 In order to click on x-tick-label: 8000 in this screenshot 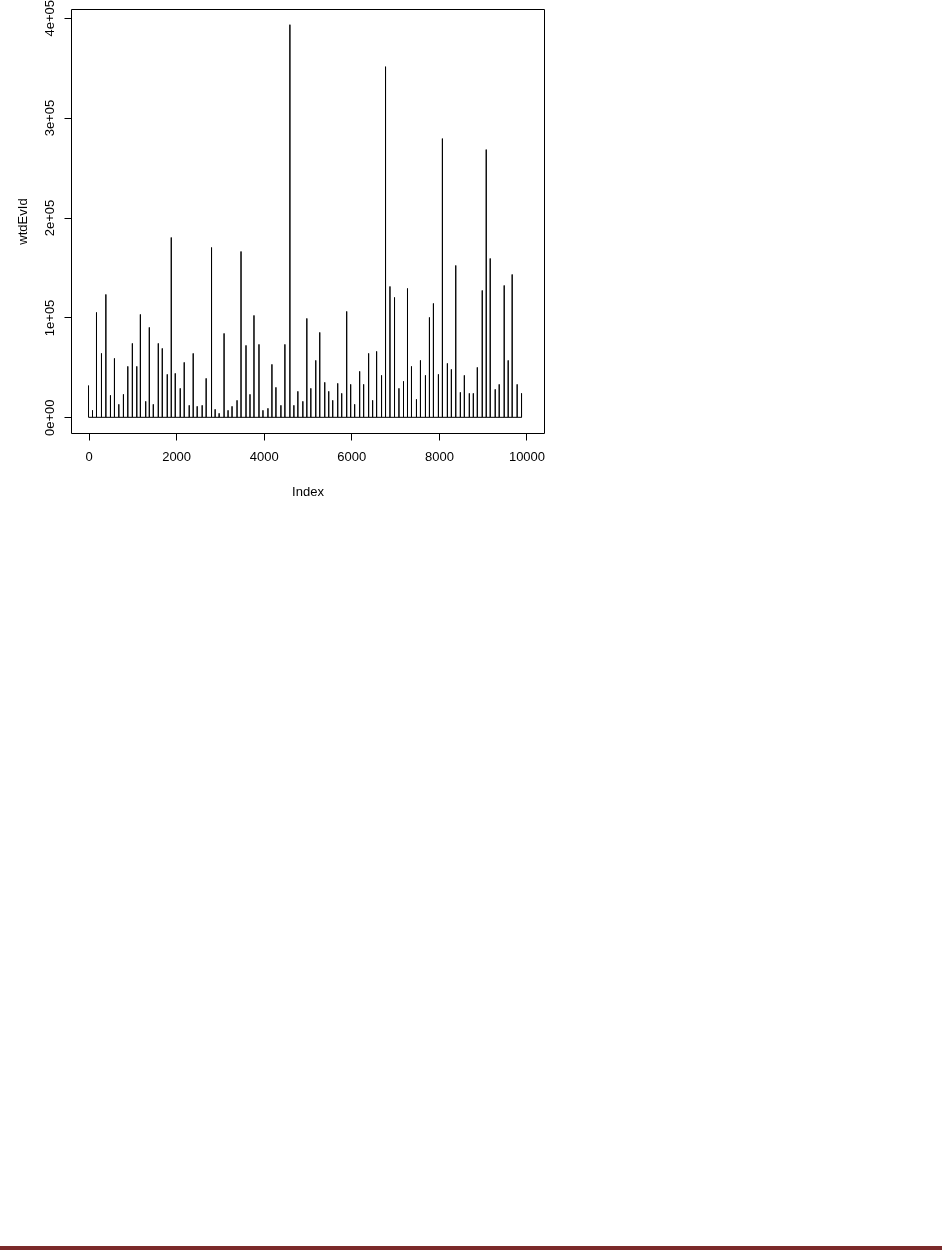, I will do `click(439, 456)`.